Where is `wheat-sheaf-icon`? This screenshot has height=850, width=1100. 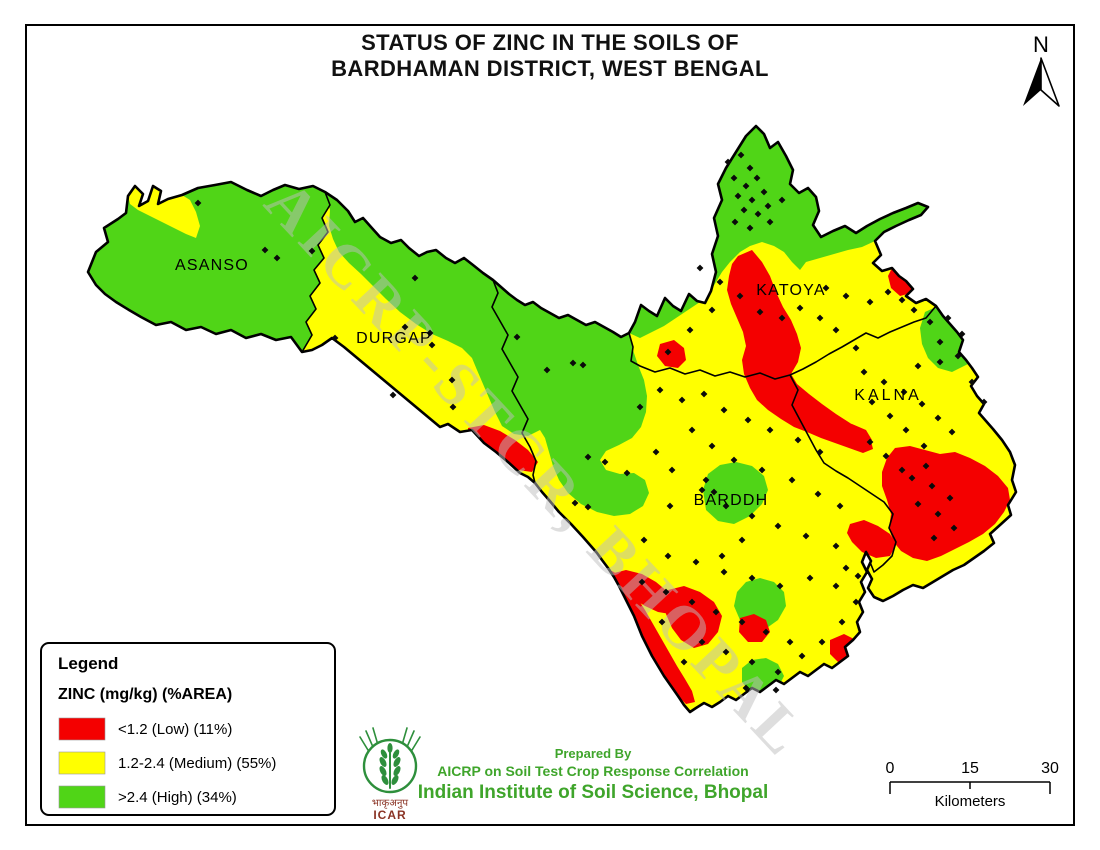 wheat-sheaf-icon is located at coordinates (390, 760).